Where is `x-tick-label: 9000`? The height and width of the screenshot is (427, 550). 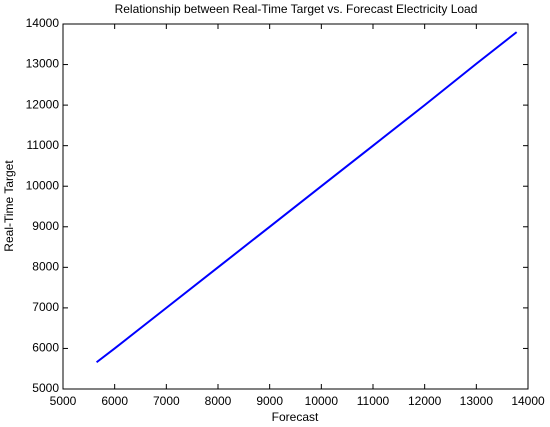 x-tick-label: 9000 is located at coordinates (269, 401).